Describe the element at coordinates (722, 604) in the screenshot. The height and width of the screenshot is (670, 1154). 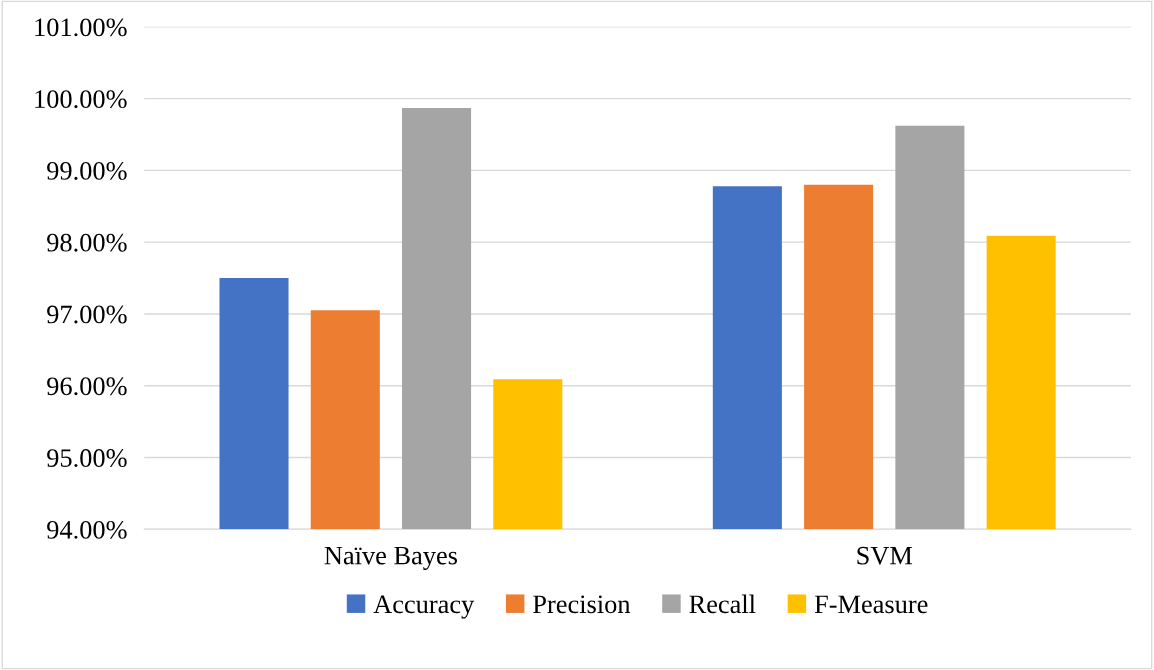
I see `legend-label: Recall` at that location.